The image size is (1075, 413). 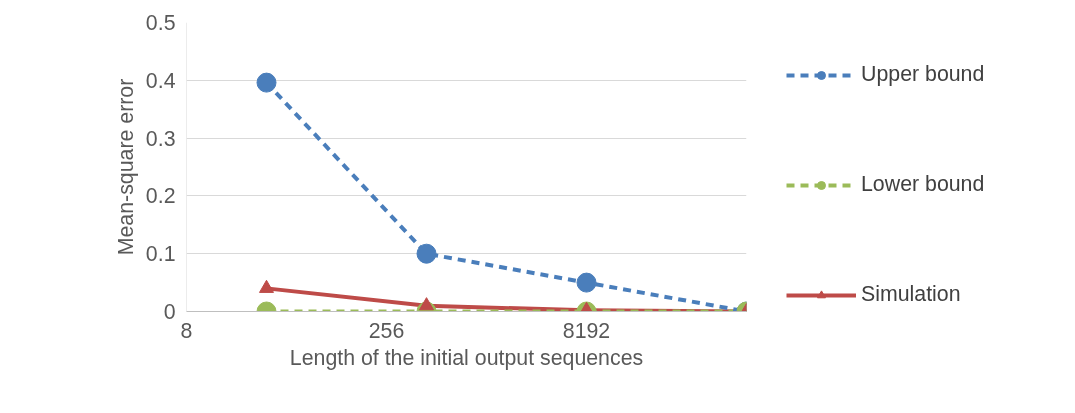 I want to click on y-axis-title: Mean-square error, so click(x=125, y=167).